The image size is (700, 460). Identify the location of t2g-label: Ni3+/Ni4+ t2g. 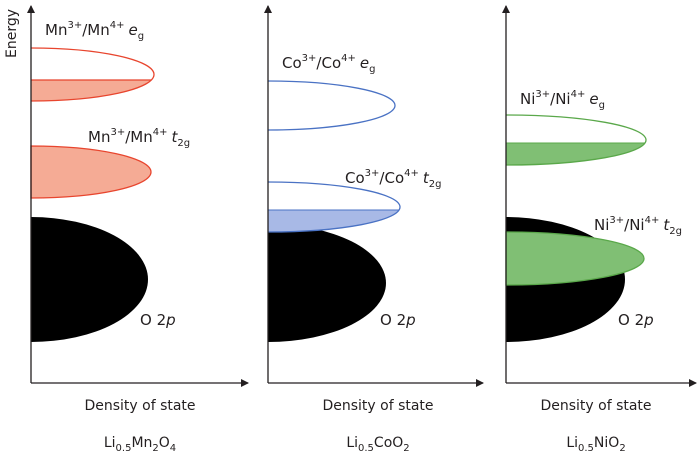
(638, 226).